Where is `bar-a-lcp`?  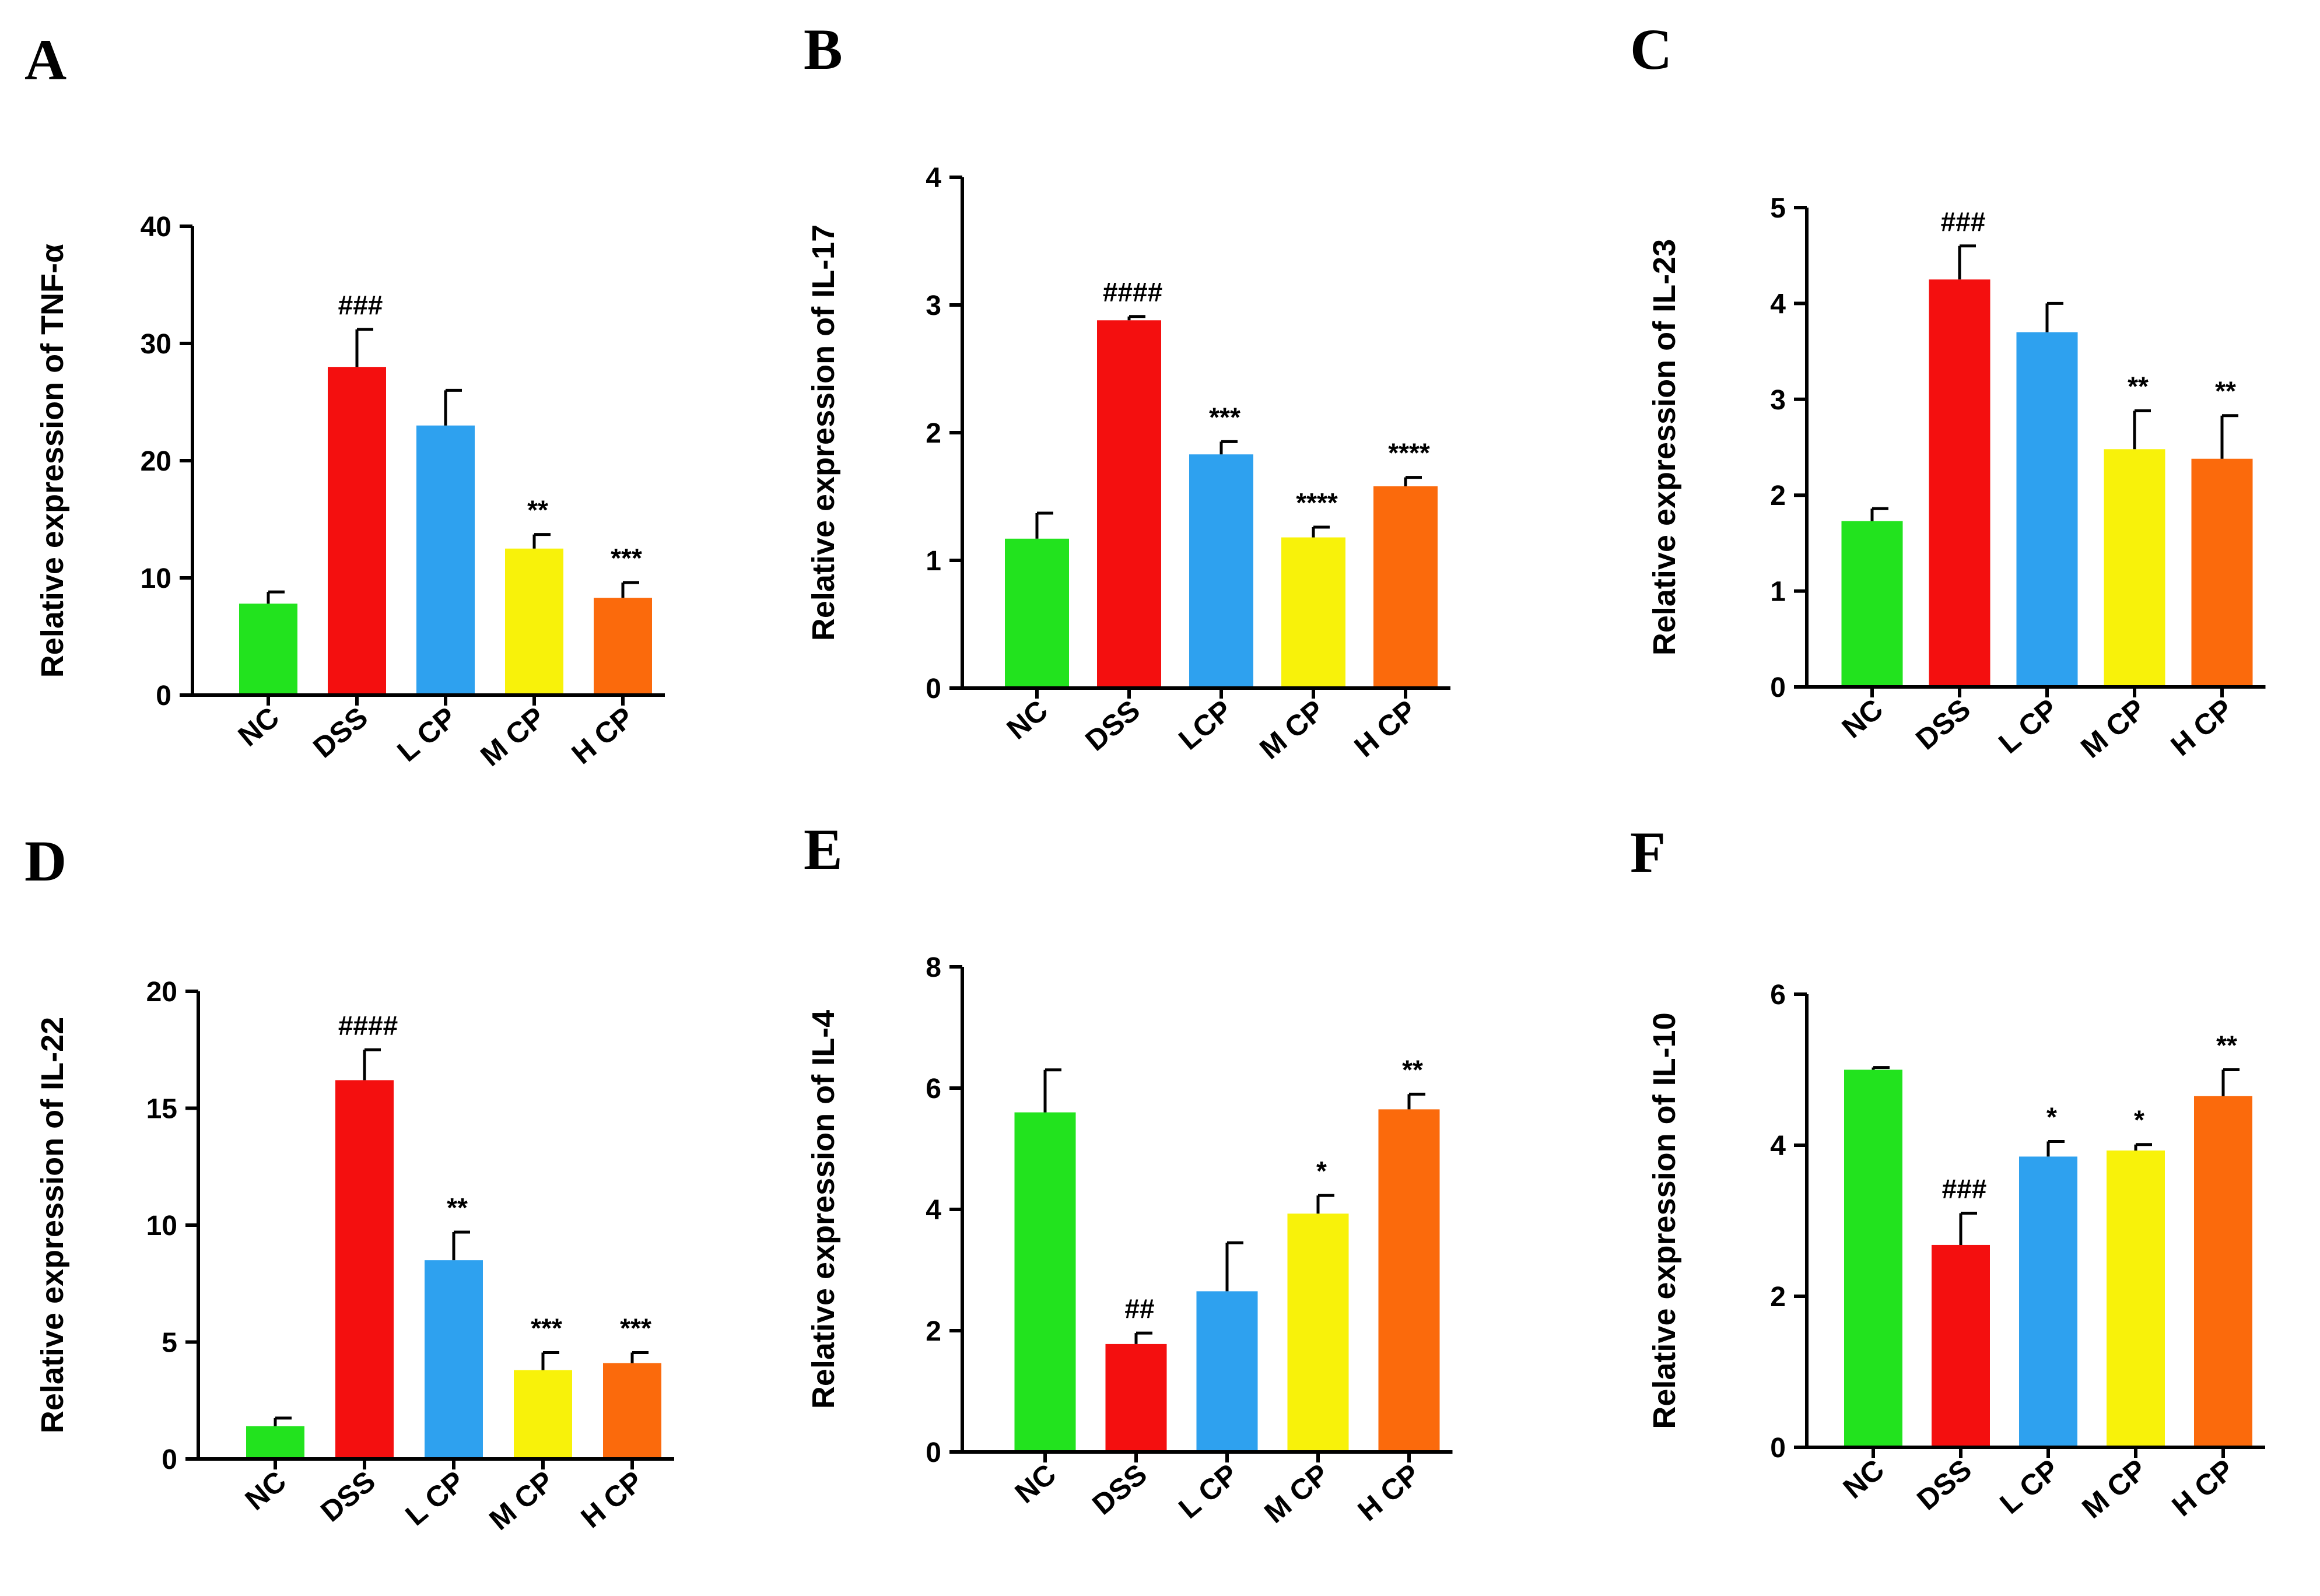 bar-a-lcp is located at coordinates (445, 560).